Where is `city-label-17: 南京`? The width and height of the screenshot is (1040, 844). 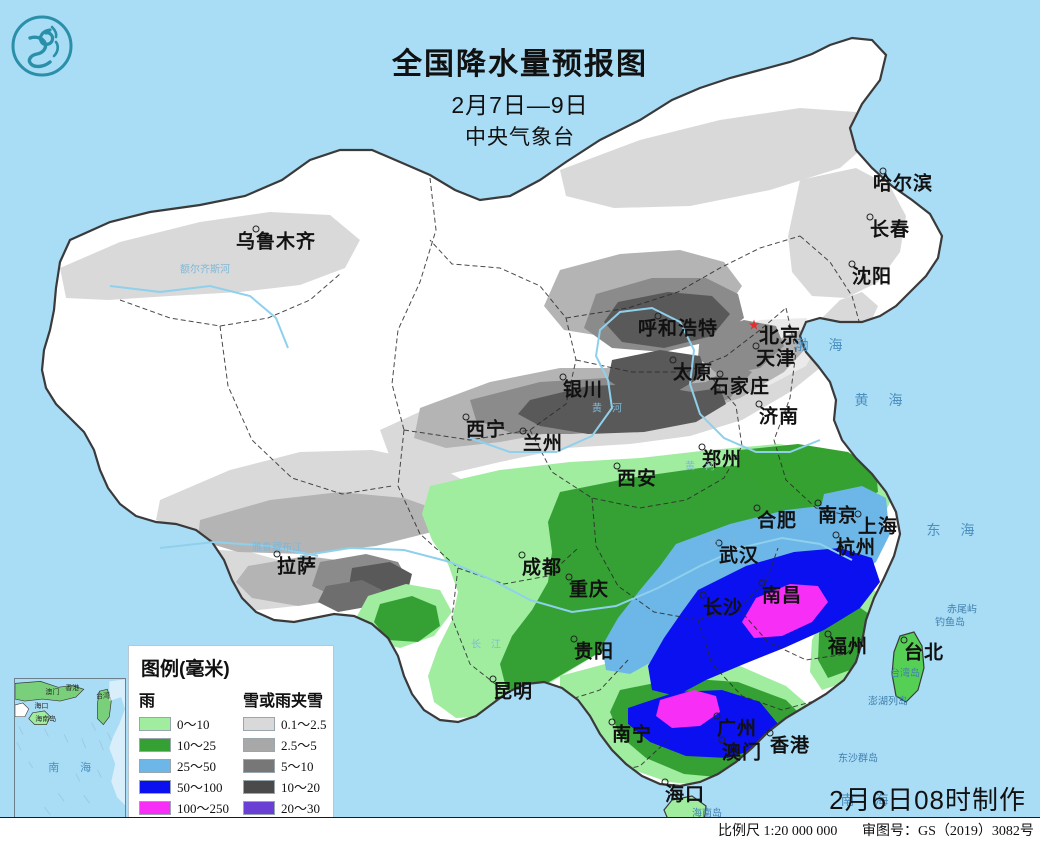
city-label-17: 南京 is located at coordinates (838, 516).